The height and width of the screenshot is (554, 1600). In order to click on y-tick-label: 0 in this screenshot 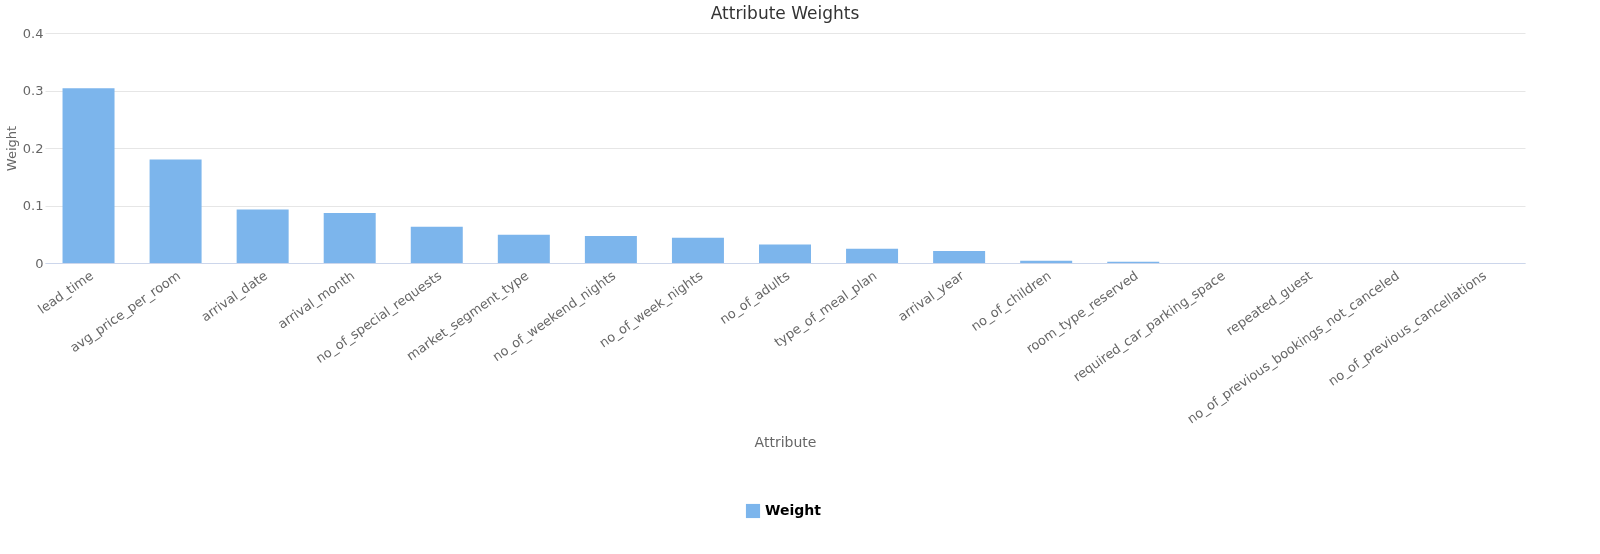, I will do `click(39, 263)`.